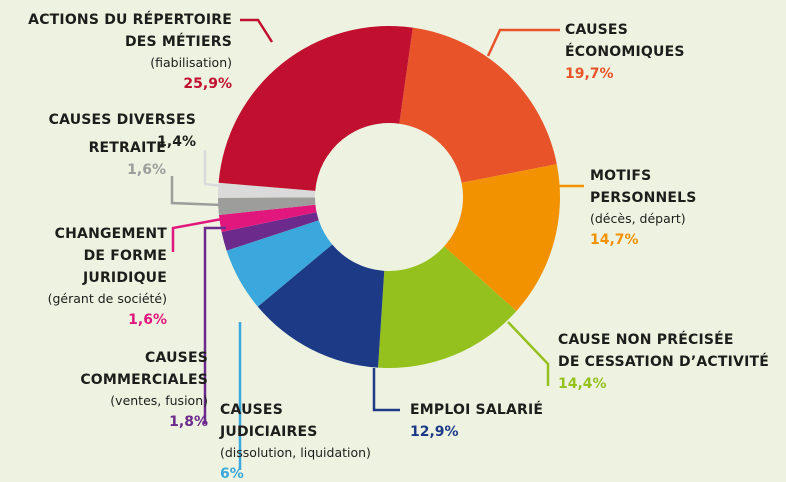  Describe the element at coordinates (232, 474) in the screenshot. I see `value-label: 6%` at that location.